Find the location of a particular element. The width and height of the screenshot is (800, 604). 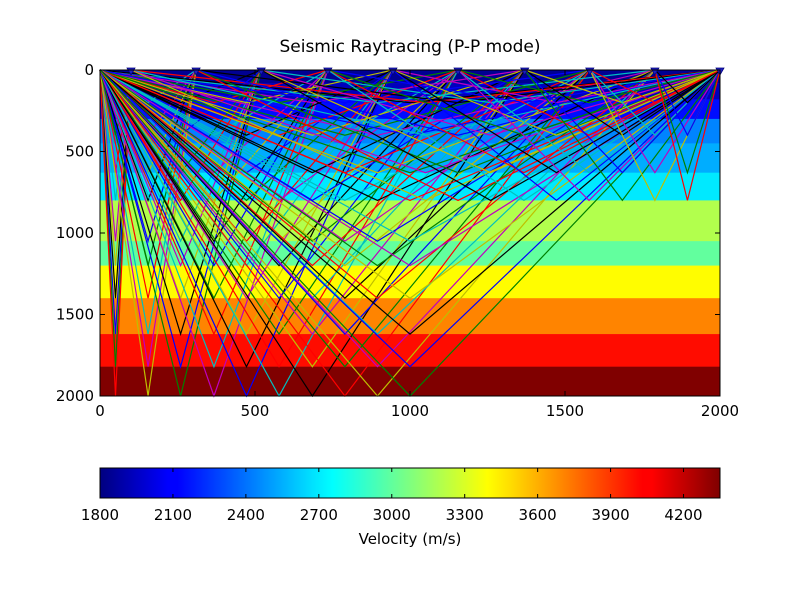

colorbar-tick-label: 4200 is located at coordinates (683, 515).